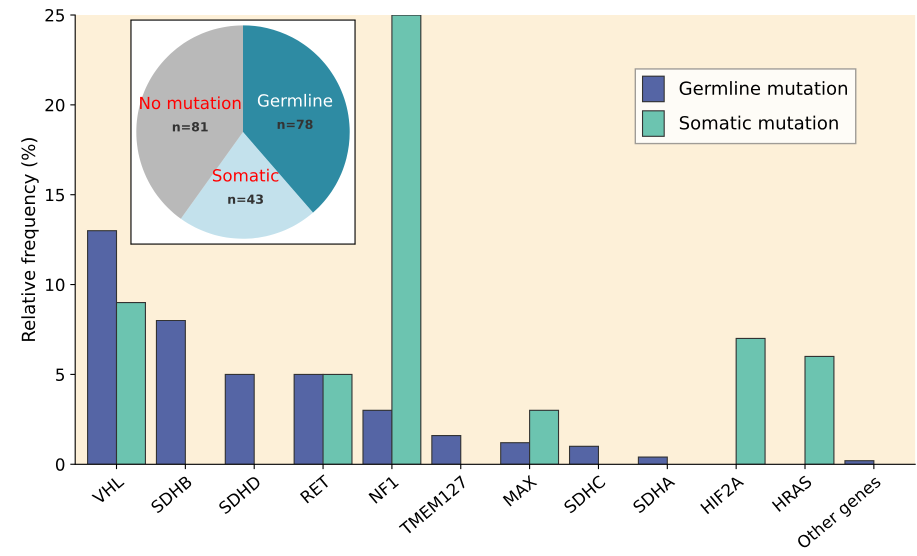 The height and width of the screenshot is (556, 917). What do you see at coordinates (30, 239) in the screenshot?
I see `y-axis-title: Relative frequency (%)` at bounding box center [30, 239].